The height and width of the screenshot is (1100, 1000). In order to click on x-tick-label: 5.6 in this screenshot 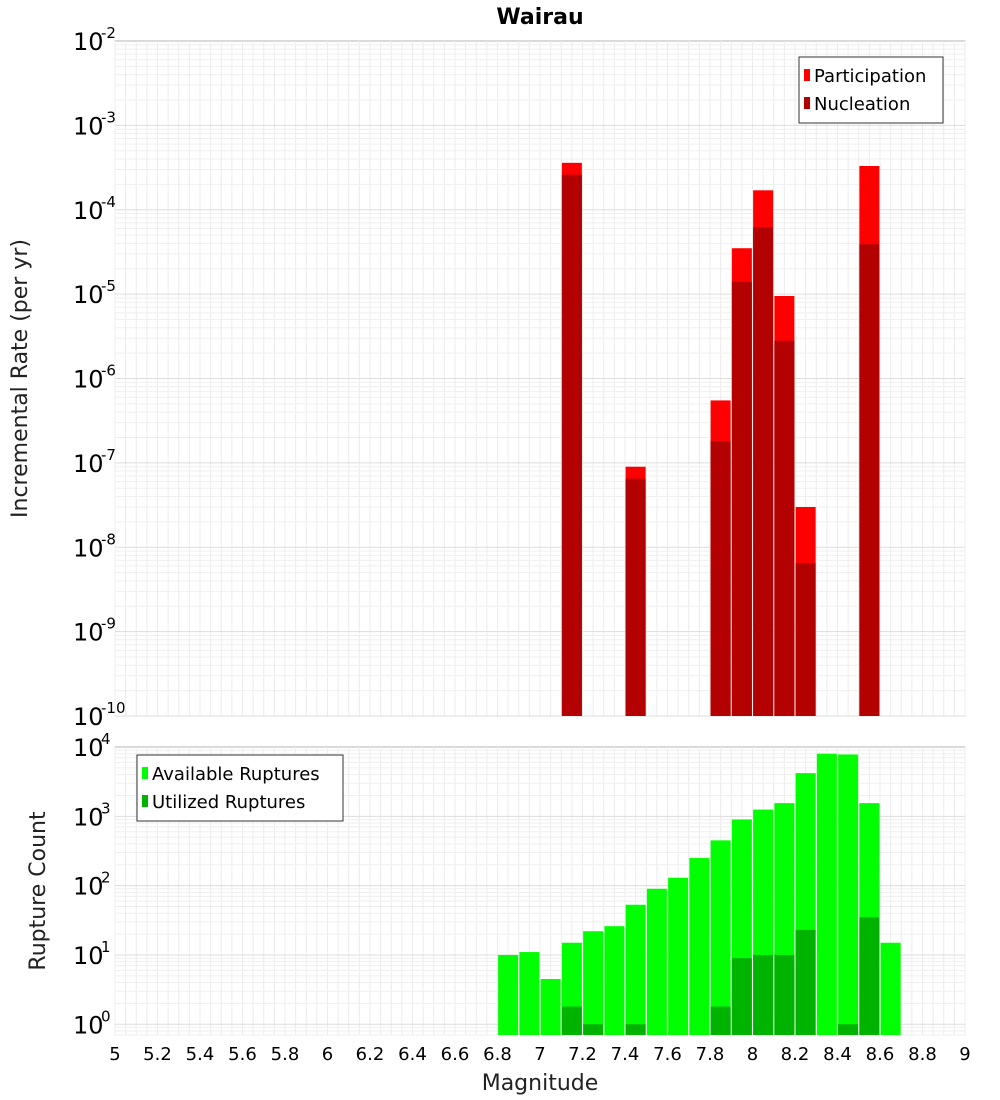, I will do `click(242, 1054)`.